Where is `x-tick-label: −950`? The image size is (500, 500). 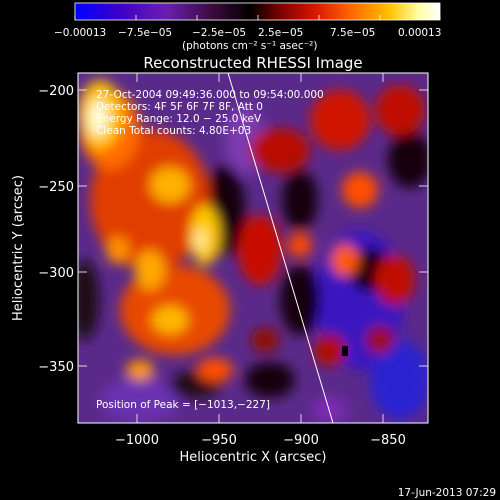 x-tick-label: −950 is located at coordinates (219, 440).